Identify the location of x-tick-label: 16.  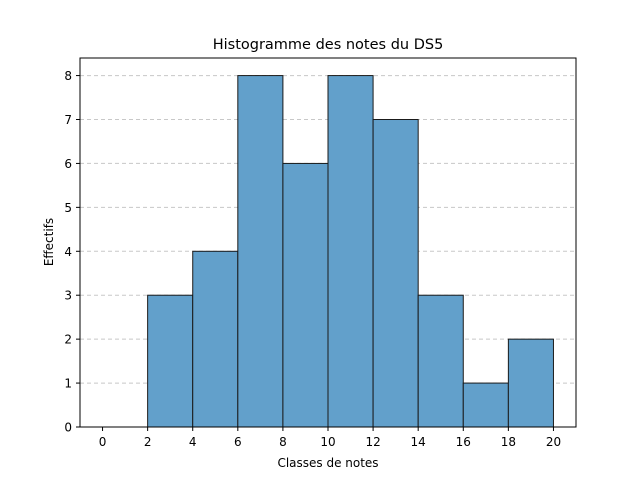
(463, 442).